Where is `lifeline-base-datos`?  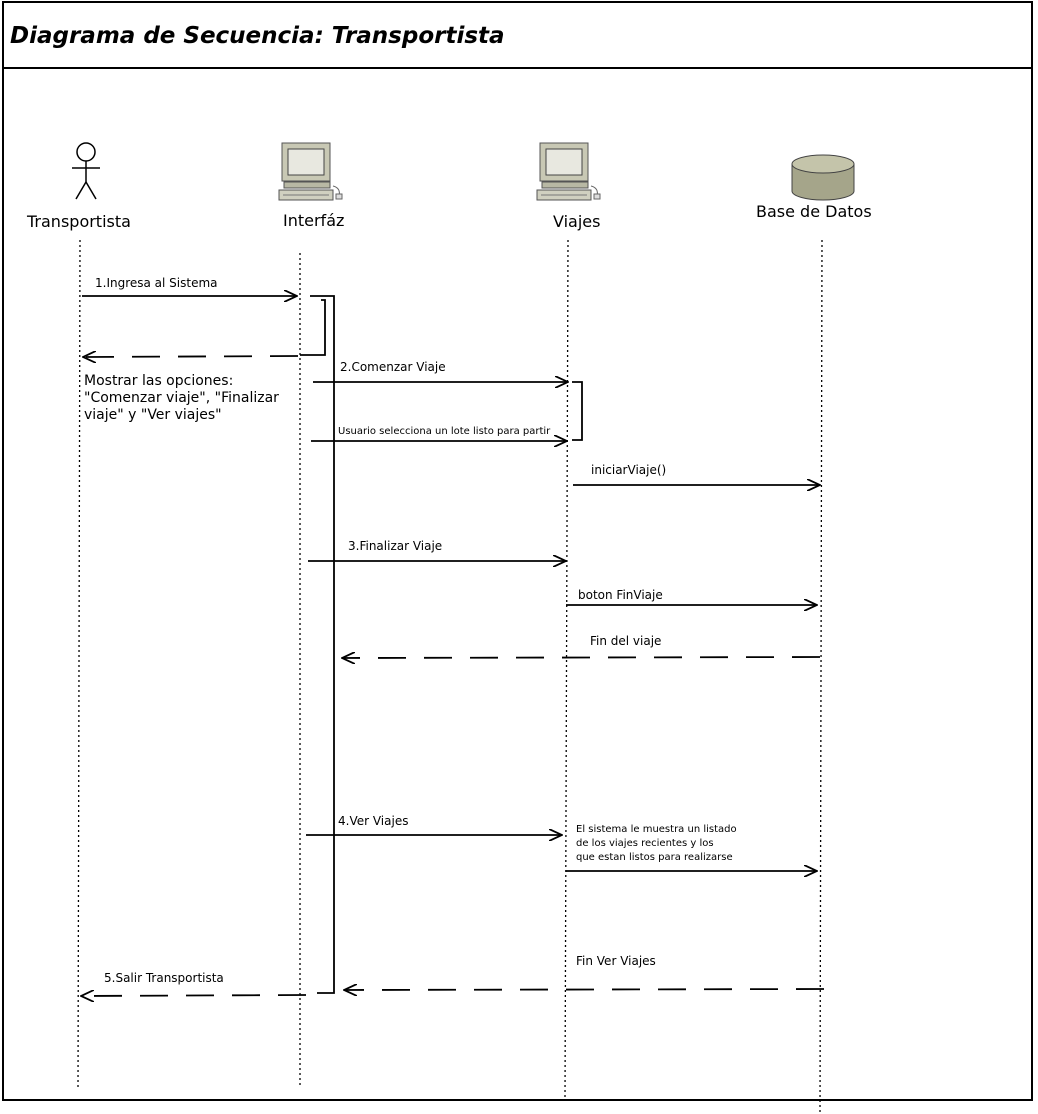
lifeline-base-datos is located at coordinates (821, 676).